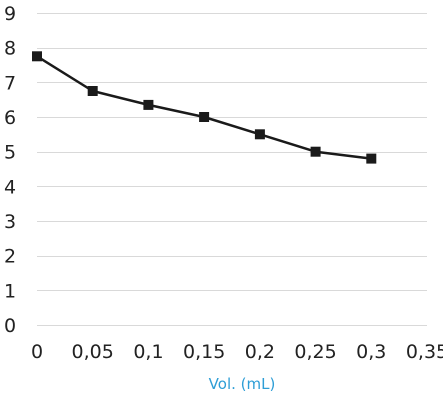 The image size is (443, 399). I want to click on y-tick-label: 8, so click(10, 49).